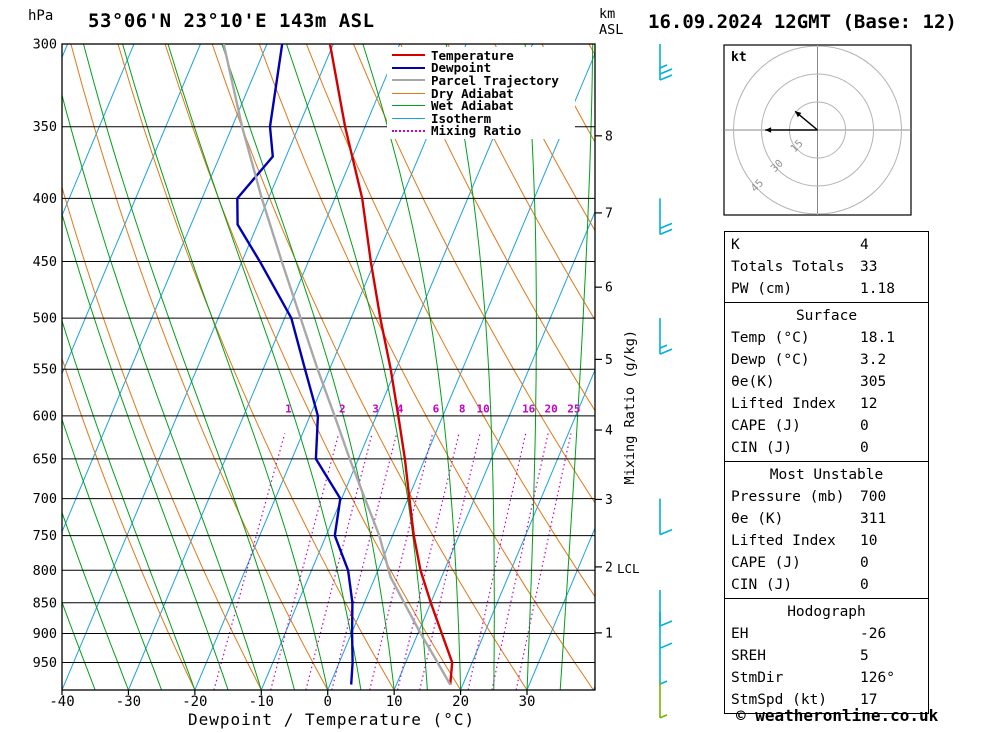 This screenshot has height=733, width=1000. What do you see at coordinates (609, 213) in the screenshot?
I see `svg-text: 7` at bounding box center [609, 213].